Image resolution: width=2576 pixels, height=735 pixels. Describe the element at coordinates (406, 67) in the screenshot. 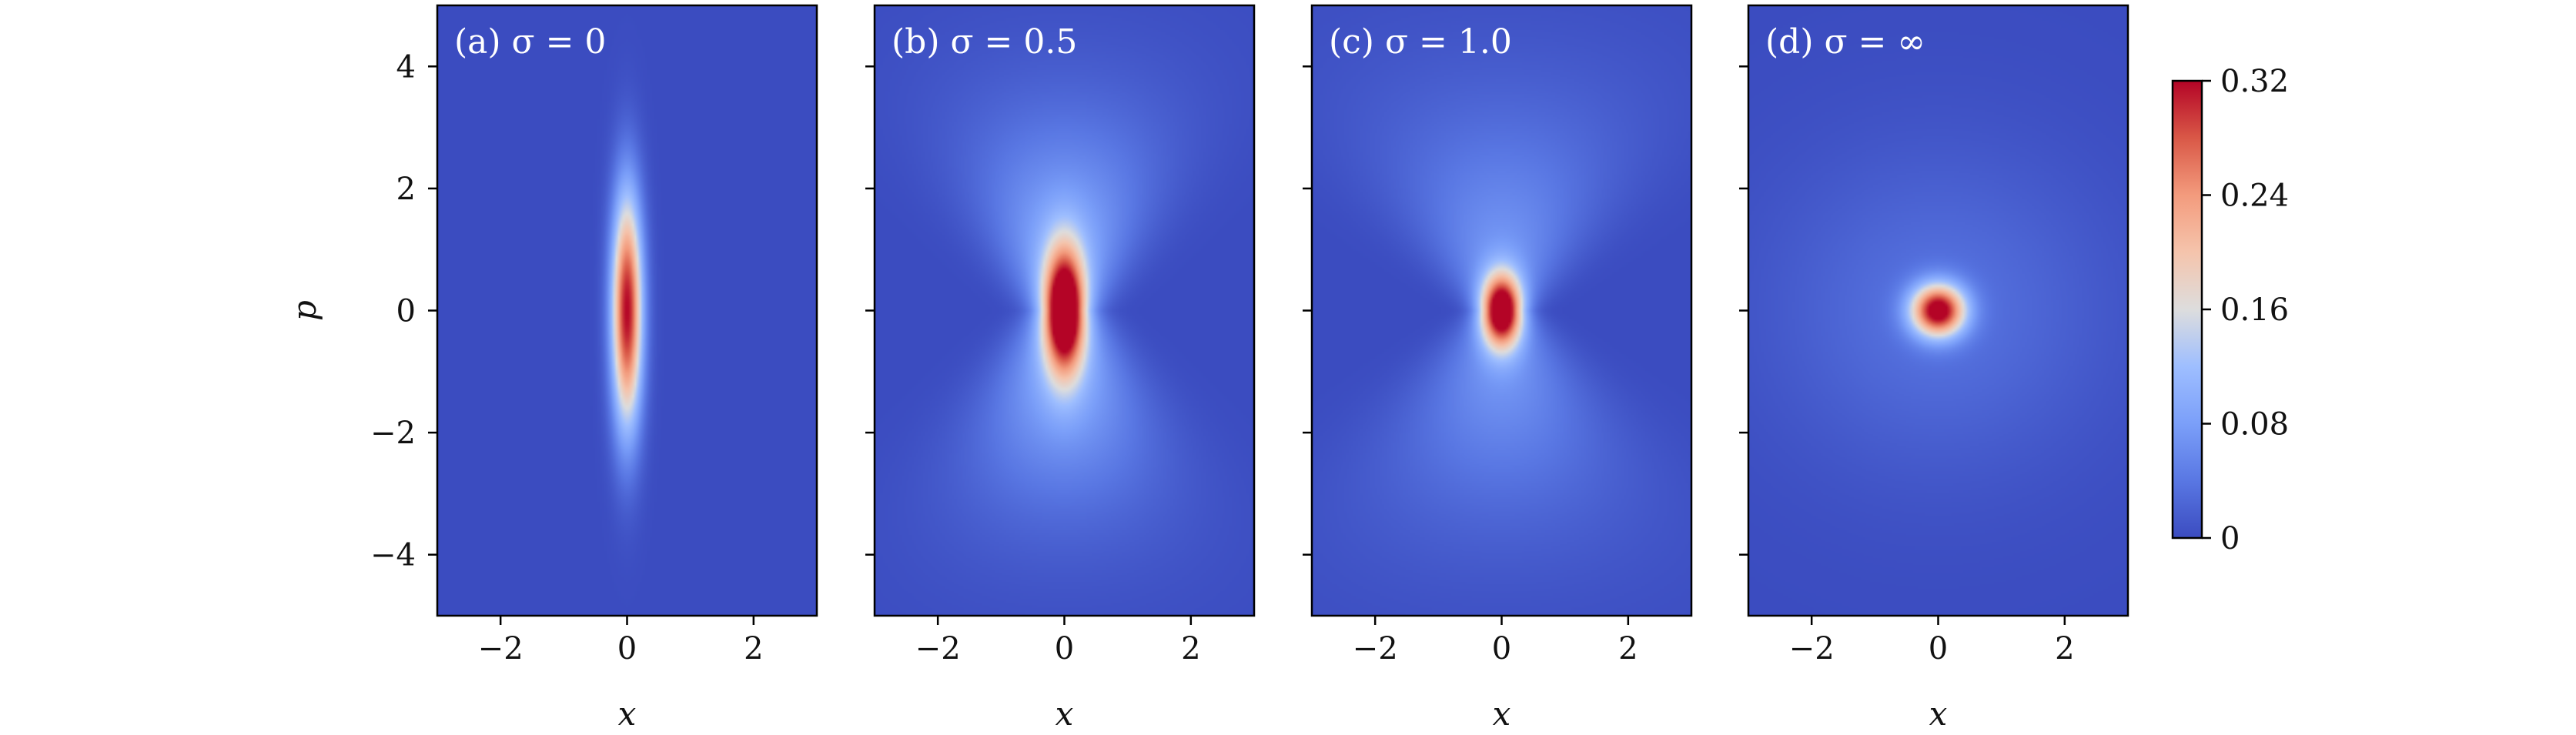

I see `y-tick-label: 4` at that location.